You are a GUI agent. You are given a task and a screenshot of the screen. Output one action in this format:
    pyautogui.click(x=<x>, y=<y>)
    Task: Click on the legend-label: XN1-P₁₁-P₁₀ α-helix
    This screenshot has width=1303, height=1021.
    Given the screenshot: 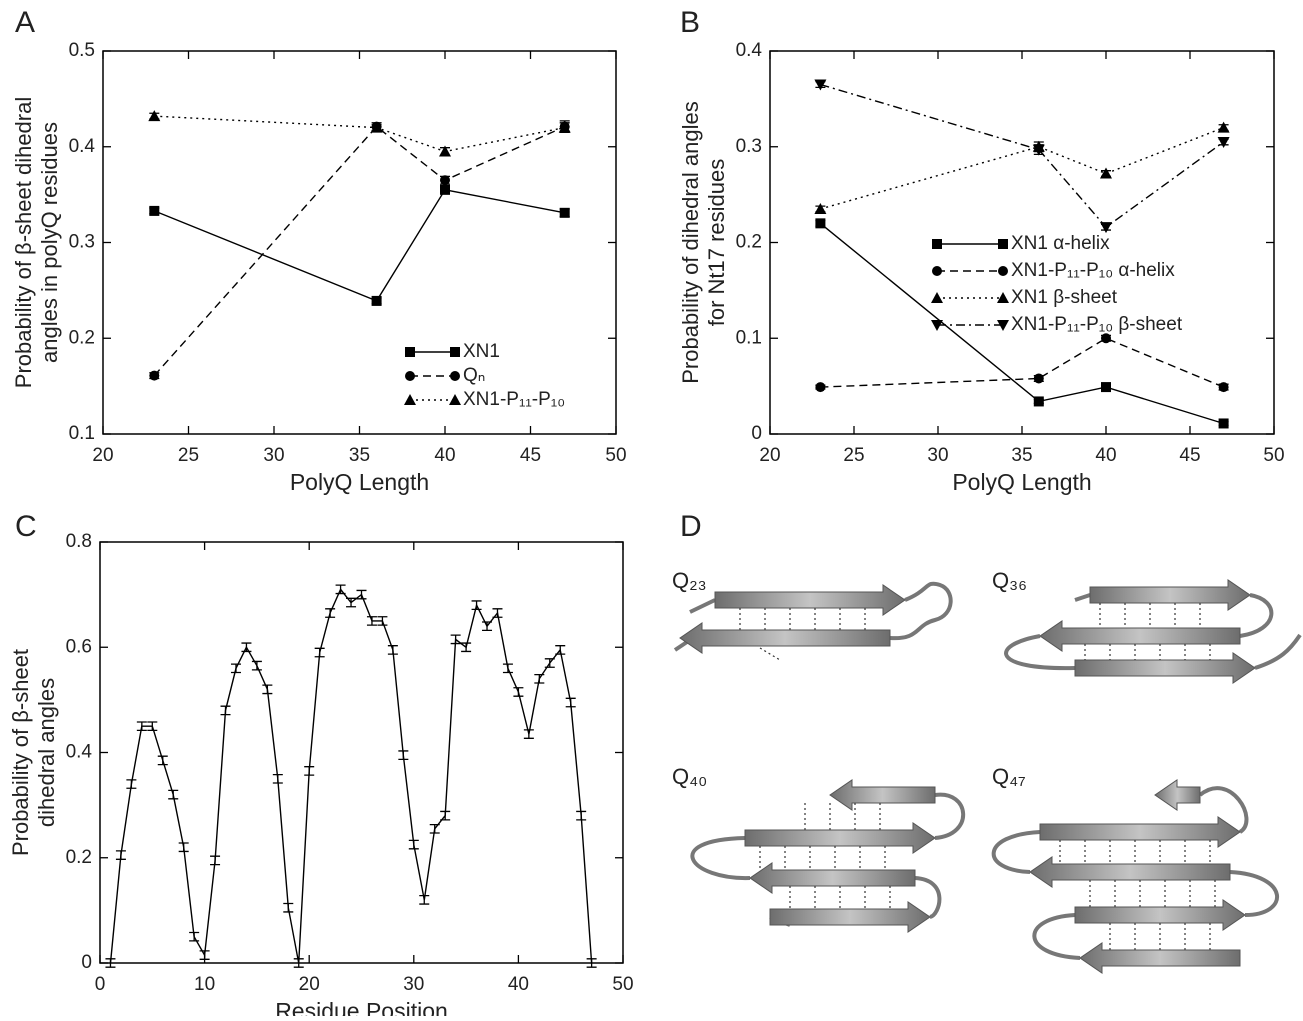 What is the action you would take?
    pyautogui.click(x=1093, y=270)
    